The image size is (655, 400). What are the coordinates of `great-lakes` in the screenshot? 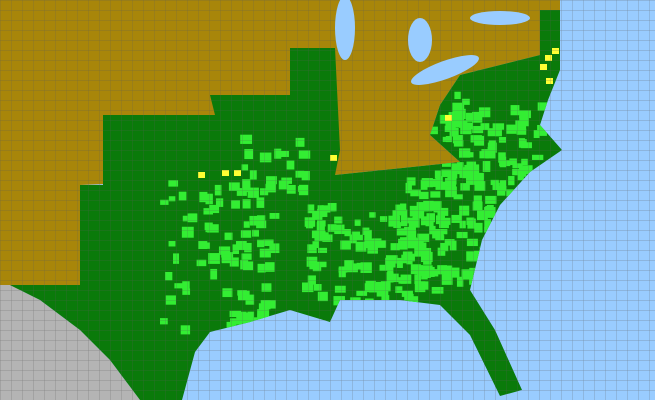 It's located at (432, 42).